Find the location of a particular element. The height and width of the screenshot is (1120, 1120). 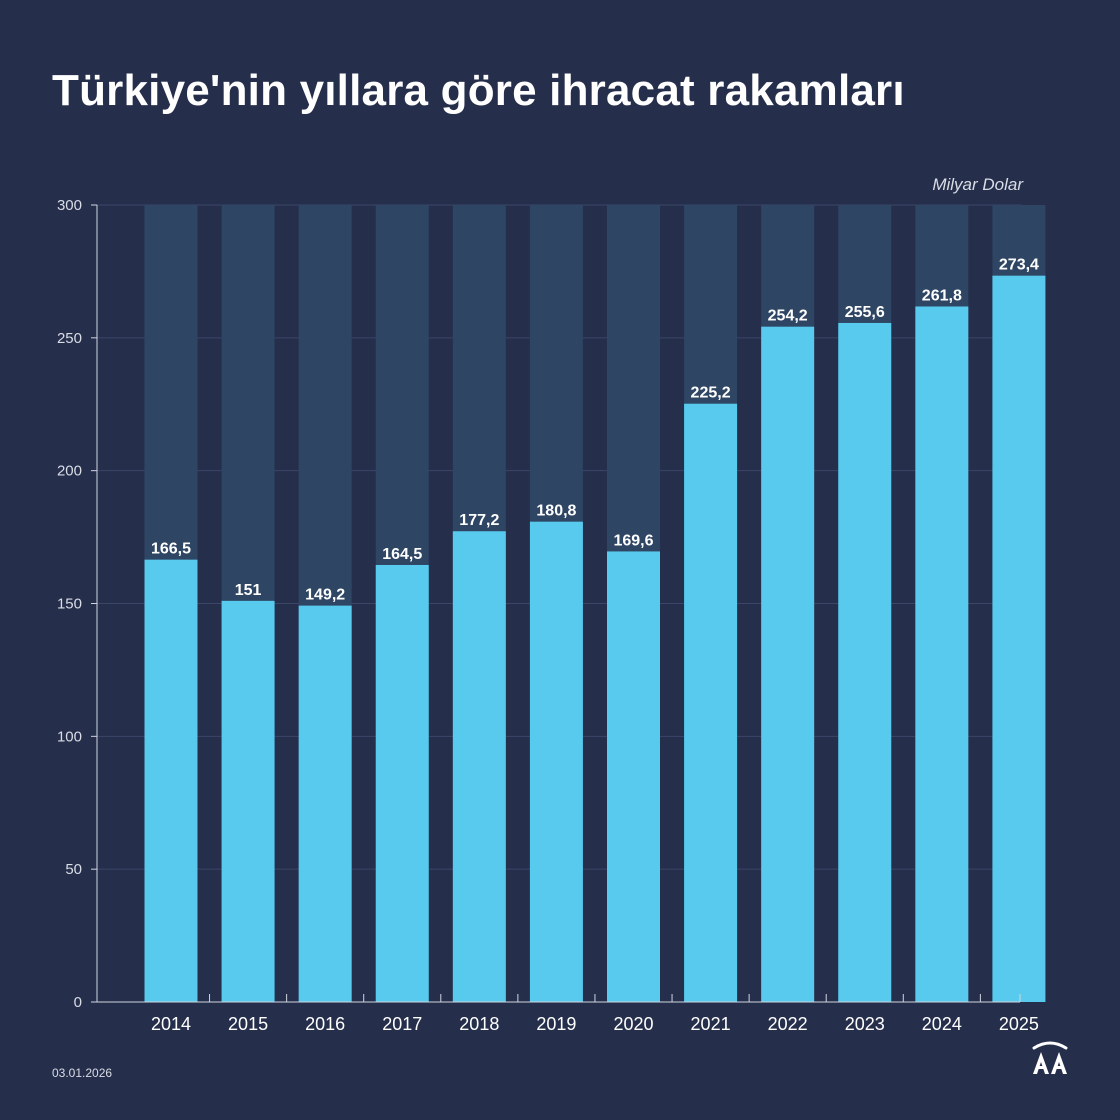

bar-2017 is located at coordinates (402, 783).